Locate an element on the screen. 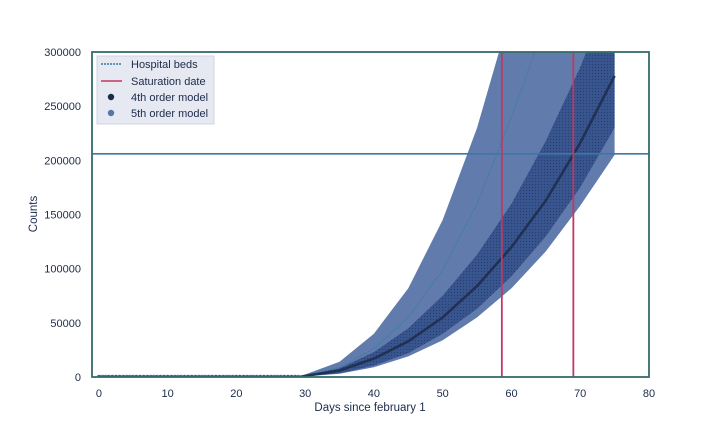  y-ticks: 0 50000 100000 150000 200000 250000 300000 is located at coordinates (62, 215).